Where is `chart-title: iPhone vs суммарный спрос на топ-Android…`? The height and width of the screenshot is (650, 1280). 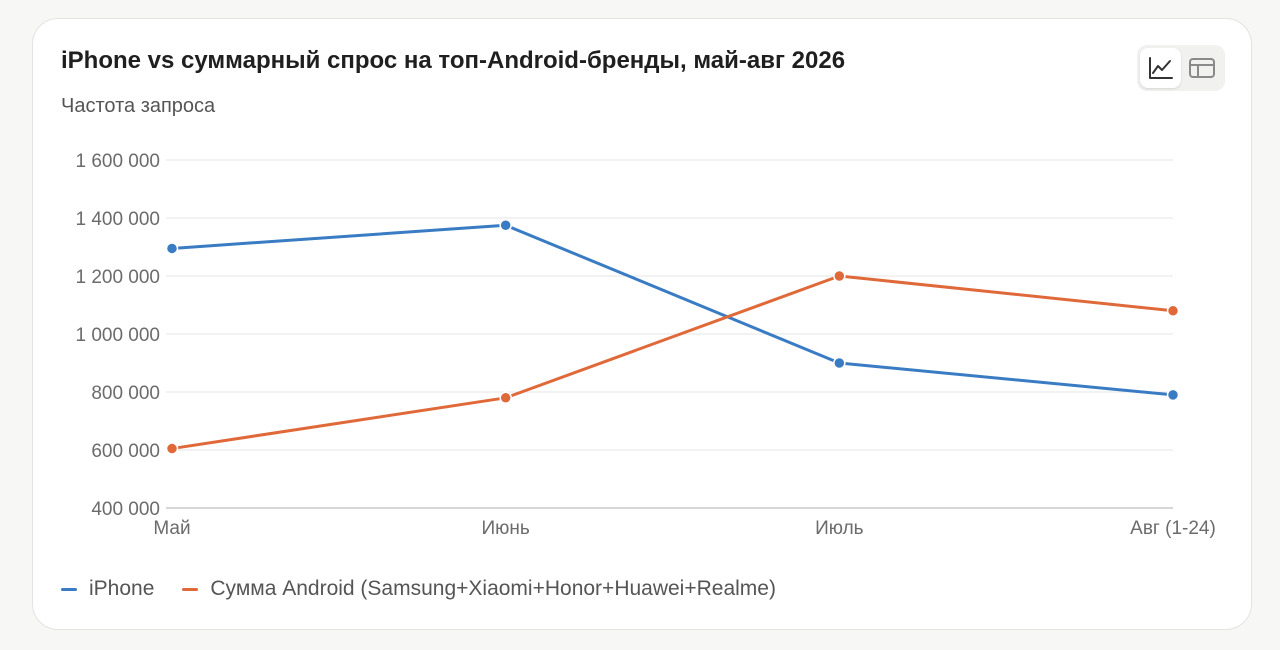
chart-title: iPhone vs суммарный спрос на топ-Android… is located at coordinates (453, 60).